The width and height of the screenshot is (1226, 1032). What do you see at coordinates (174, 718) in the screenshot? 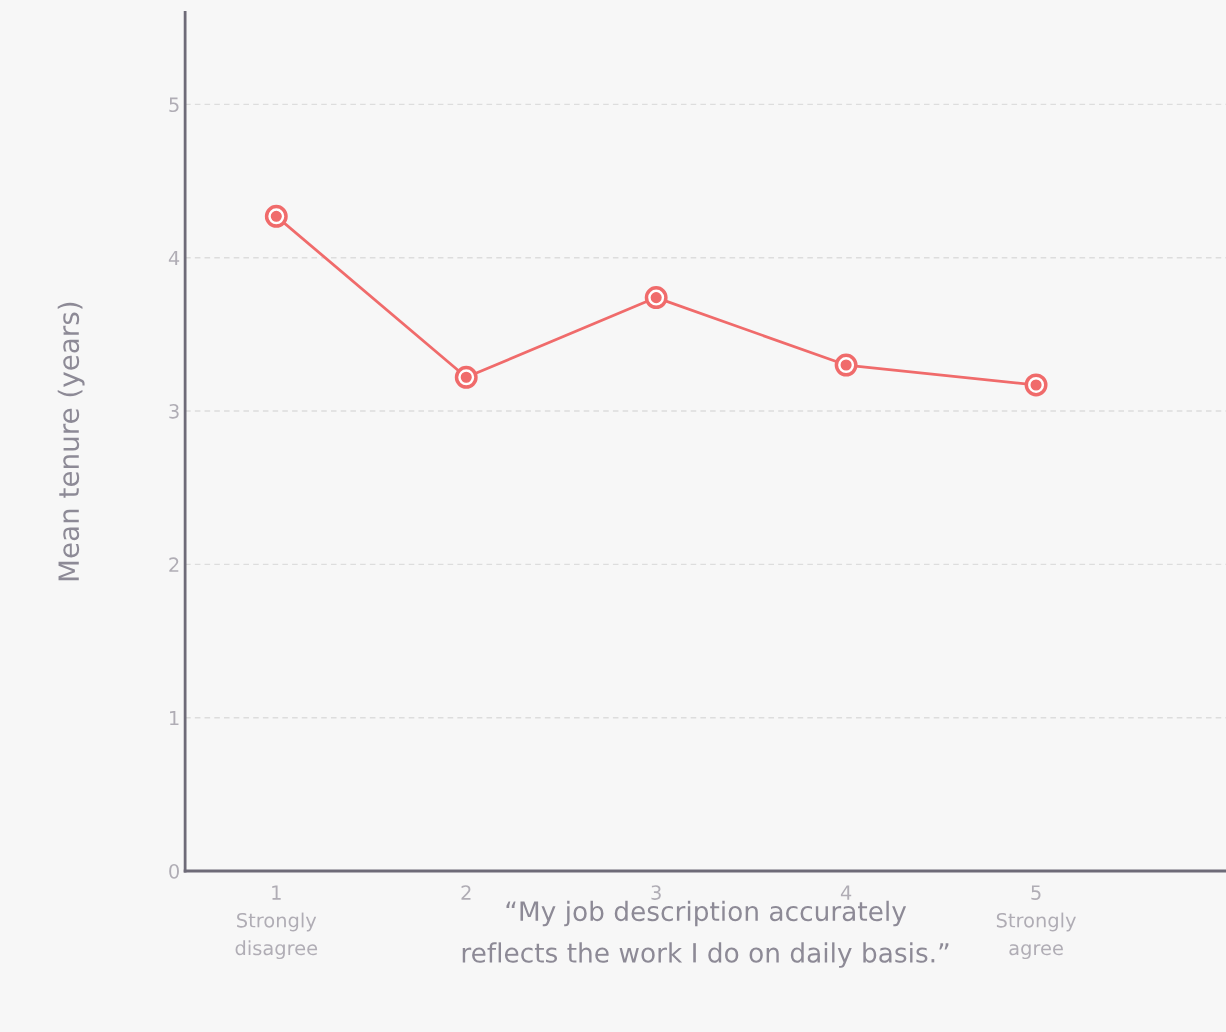
I see `y-tick-label: 1` at bounding box center [174, 718].